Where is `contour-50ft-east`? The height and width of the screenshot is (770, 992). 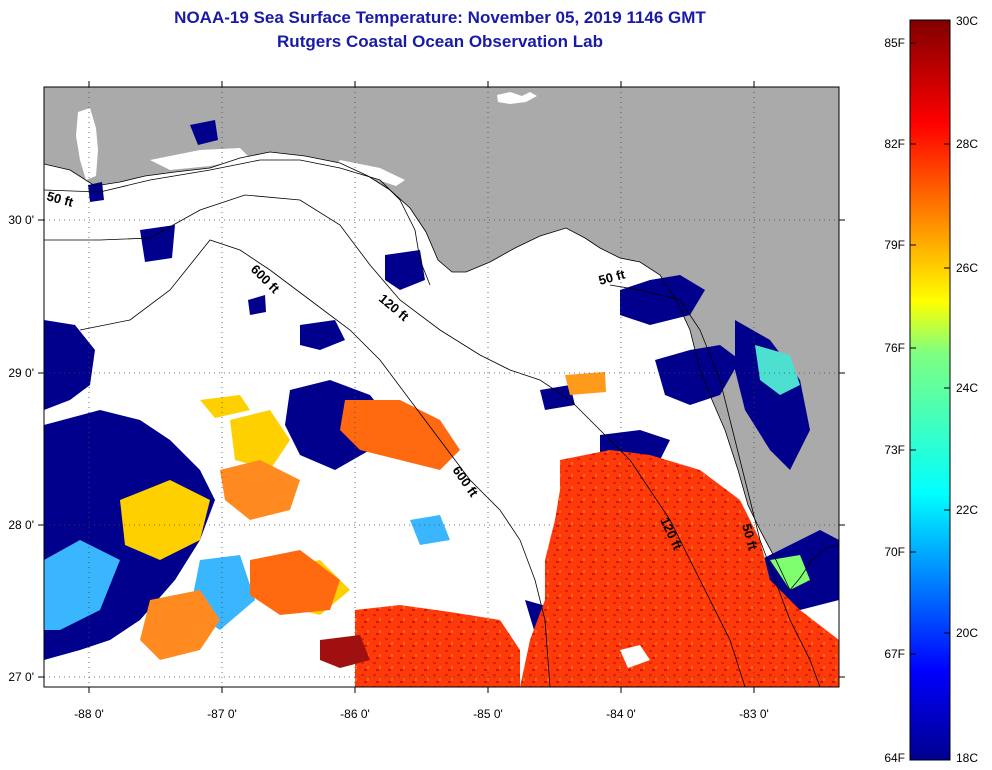 contour-50ft-east is located at coordinates (715, 485).